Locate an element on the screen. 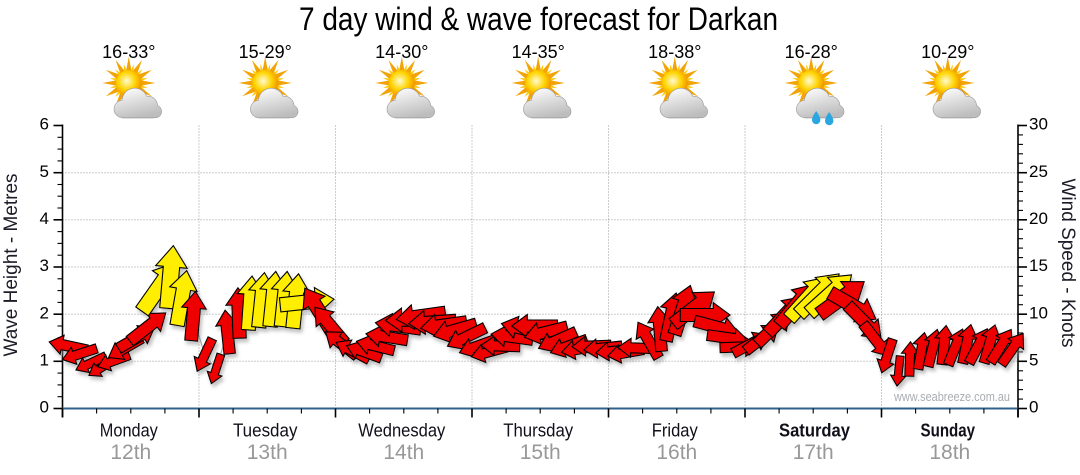 This screenshot has width=1080, height=475. svg-text: 30 is located at coordinates (1038, 124).